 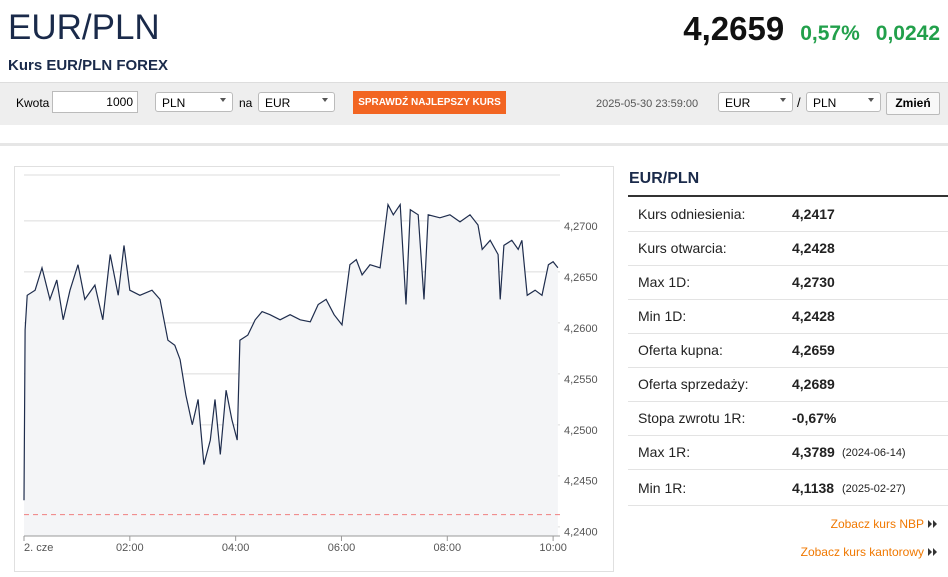 I want to click on link: Zobacz kurs kantorowy, so click(x=862, y=552).